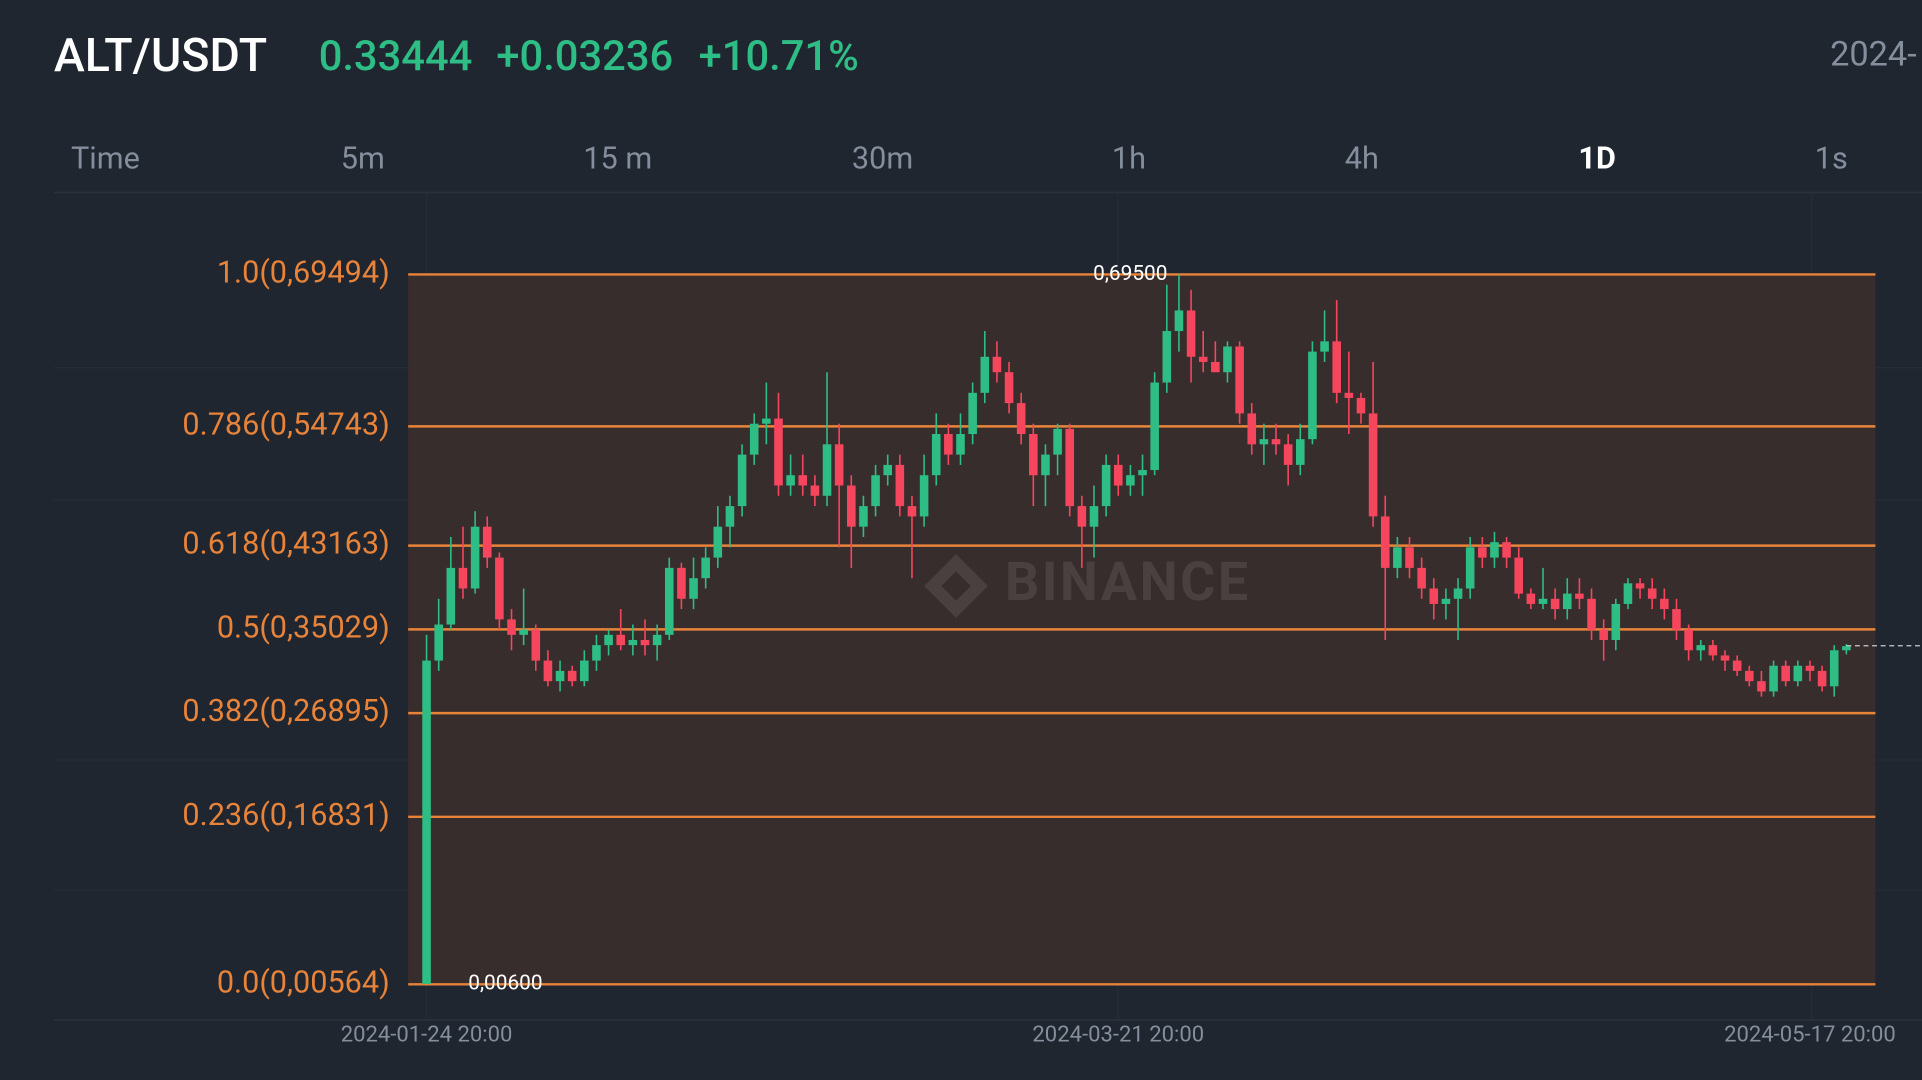  I want to click on tab: 1D, so click(1596, 159).